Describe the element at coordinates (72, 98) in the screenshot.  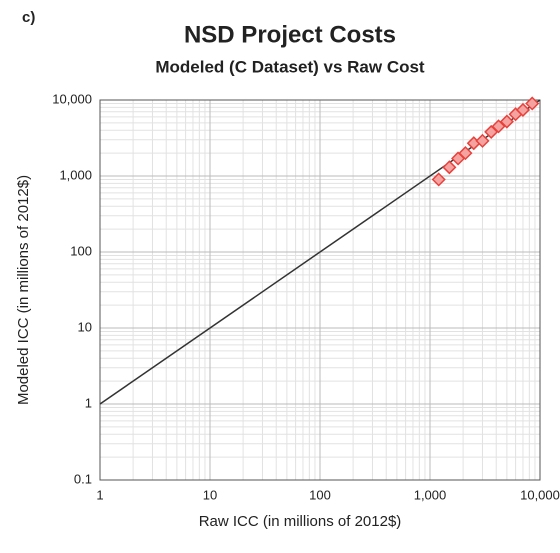
I see `y-tick-label: 10,000` at that location.